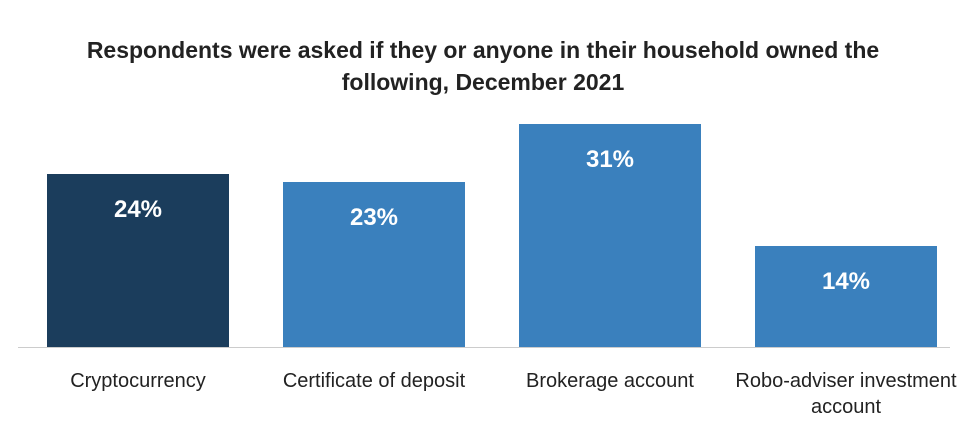  What do you see at coordinates (484, 347) in the screenshot?
I see `baseline` at bounding box center [484, 347].